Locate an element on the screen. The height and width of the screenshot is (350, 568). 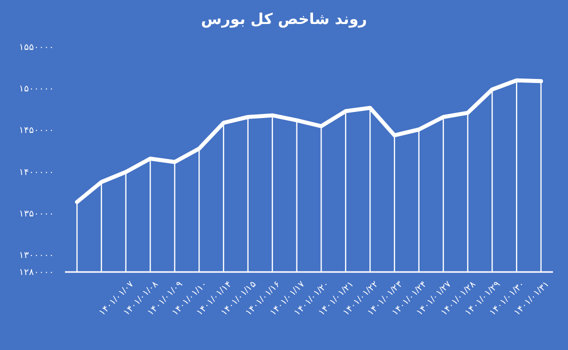
chart-title: روند شاخص کل بورس is located at coordinates (284, 19).